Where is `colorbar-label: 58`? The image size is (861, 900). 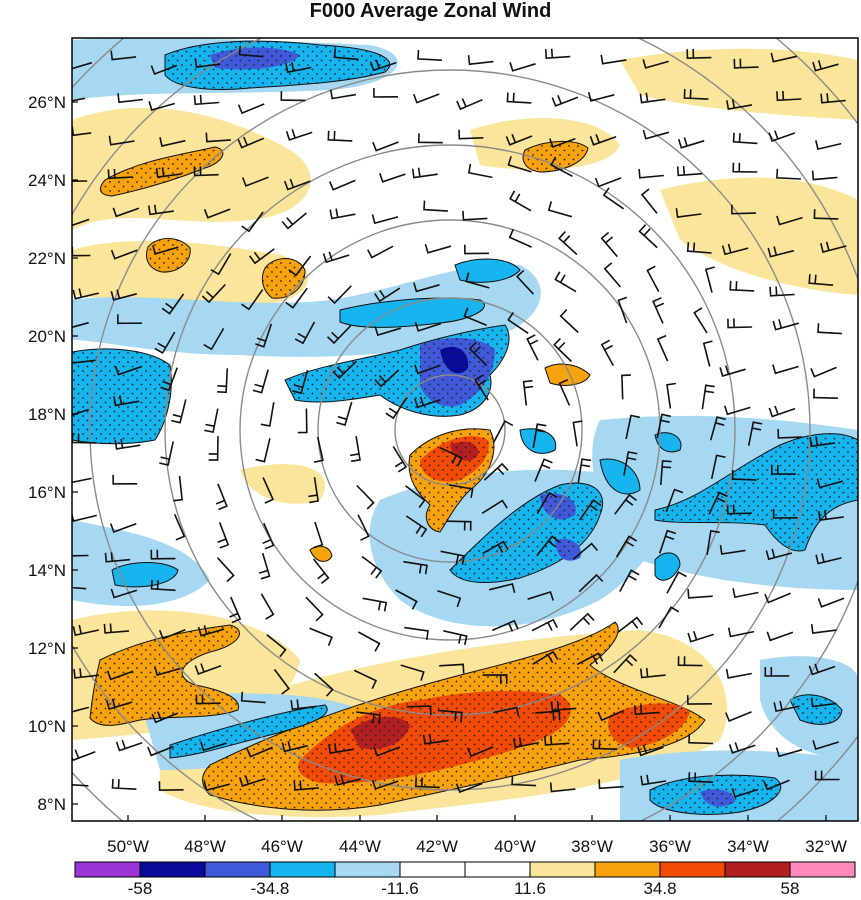
colorbar-label: 58 is located at coordinates (790, 888).